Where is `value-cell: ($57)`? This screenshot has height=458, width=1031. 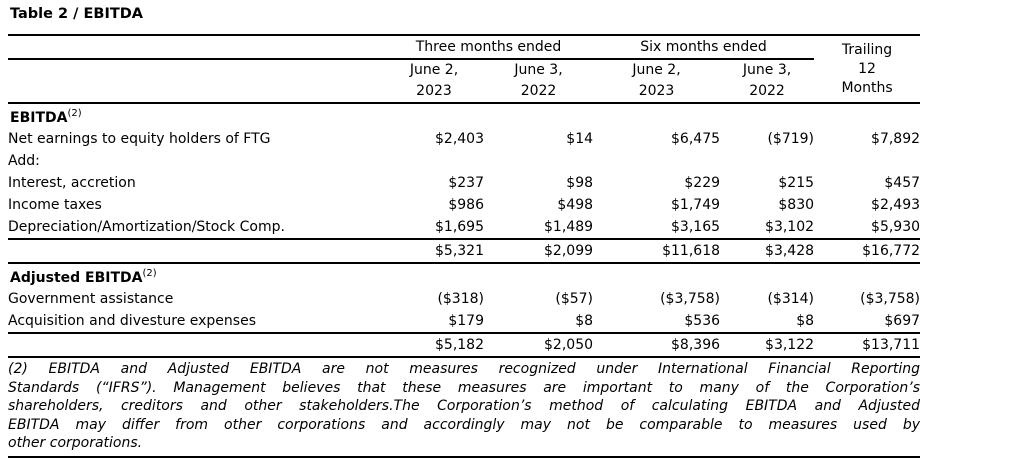 value-cell: ($57) is located at coordinates (574, 298).